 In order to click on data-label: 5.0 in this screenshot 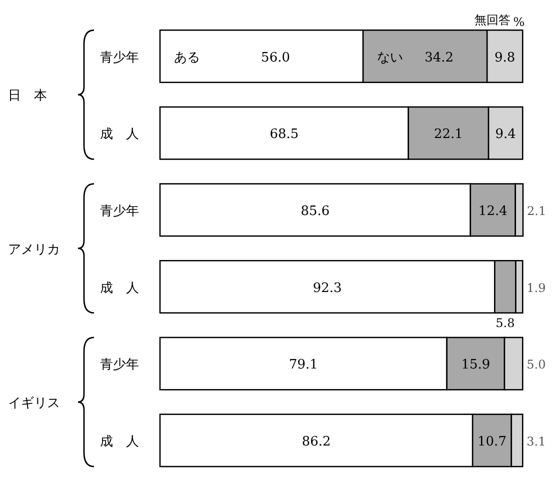, I will do `click(536, 365)`.